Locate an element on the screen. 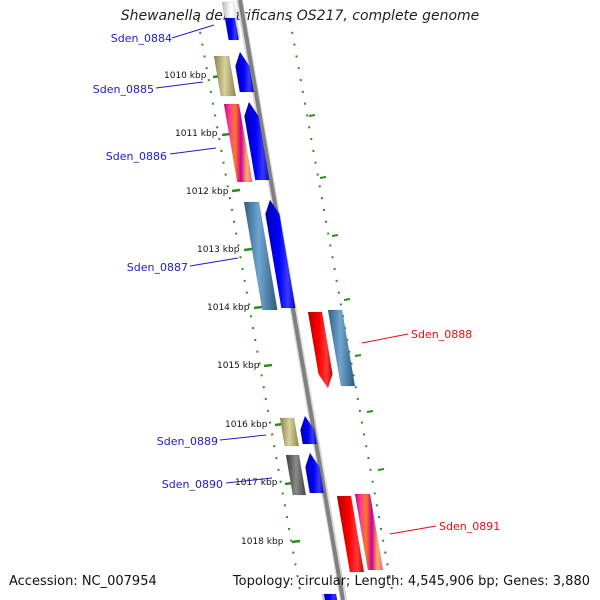 Image resolution: width=600 pixels, height=600 pixels. sden-0888-gene is located at coordinates (320, 350).